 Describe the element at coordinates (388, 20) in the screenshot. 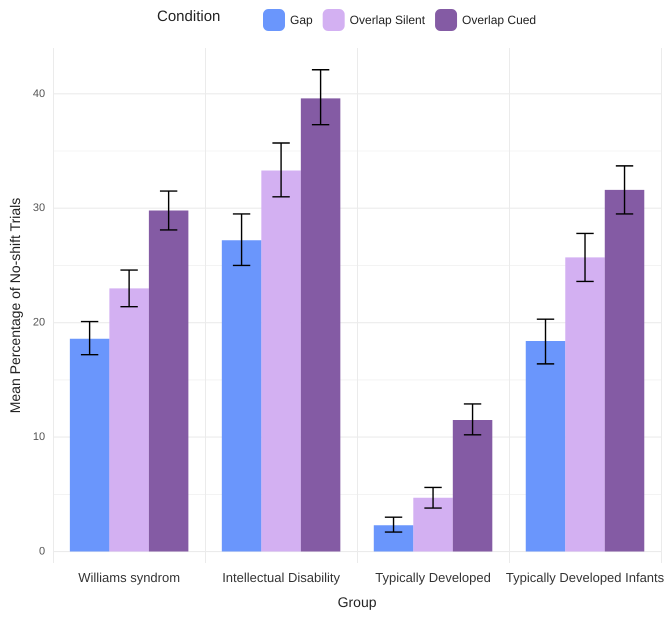

I see `legend-label: Overlap Silent` at that location.